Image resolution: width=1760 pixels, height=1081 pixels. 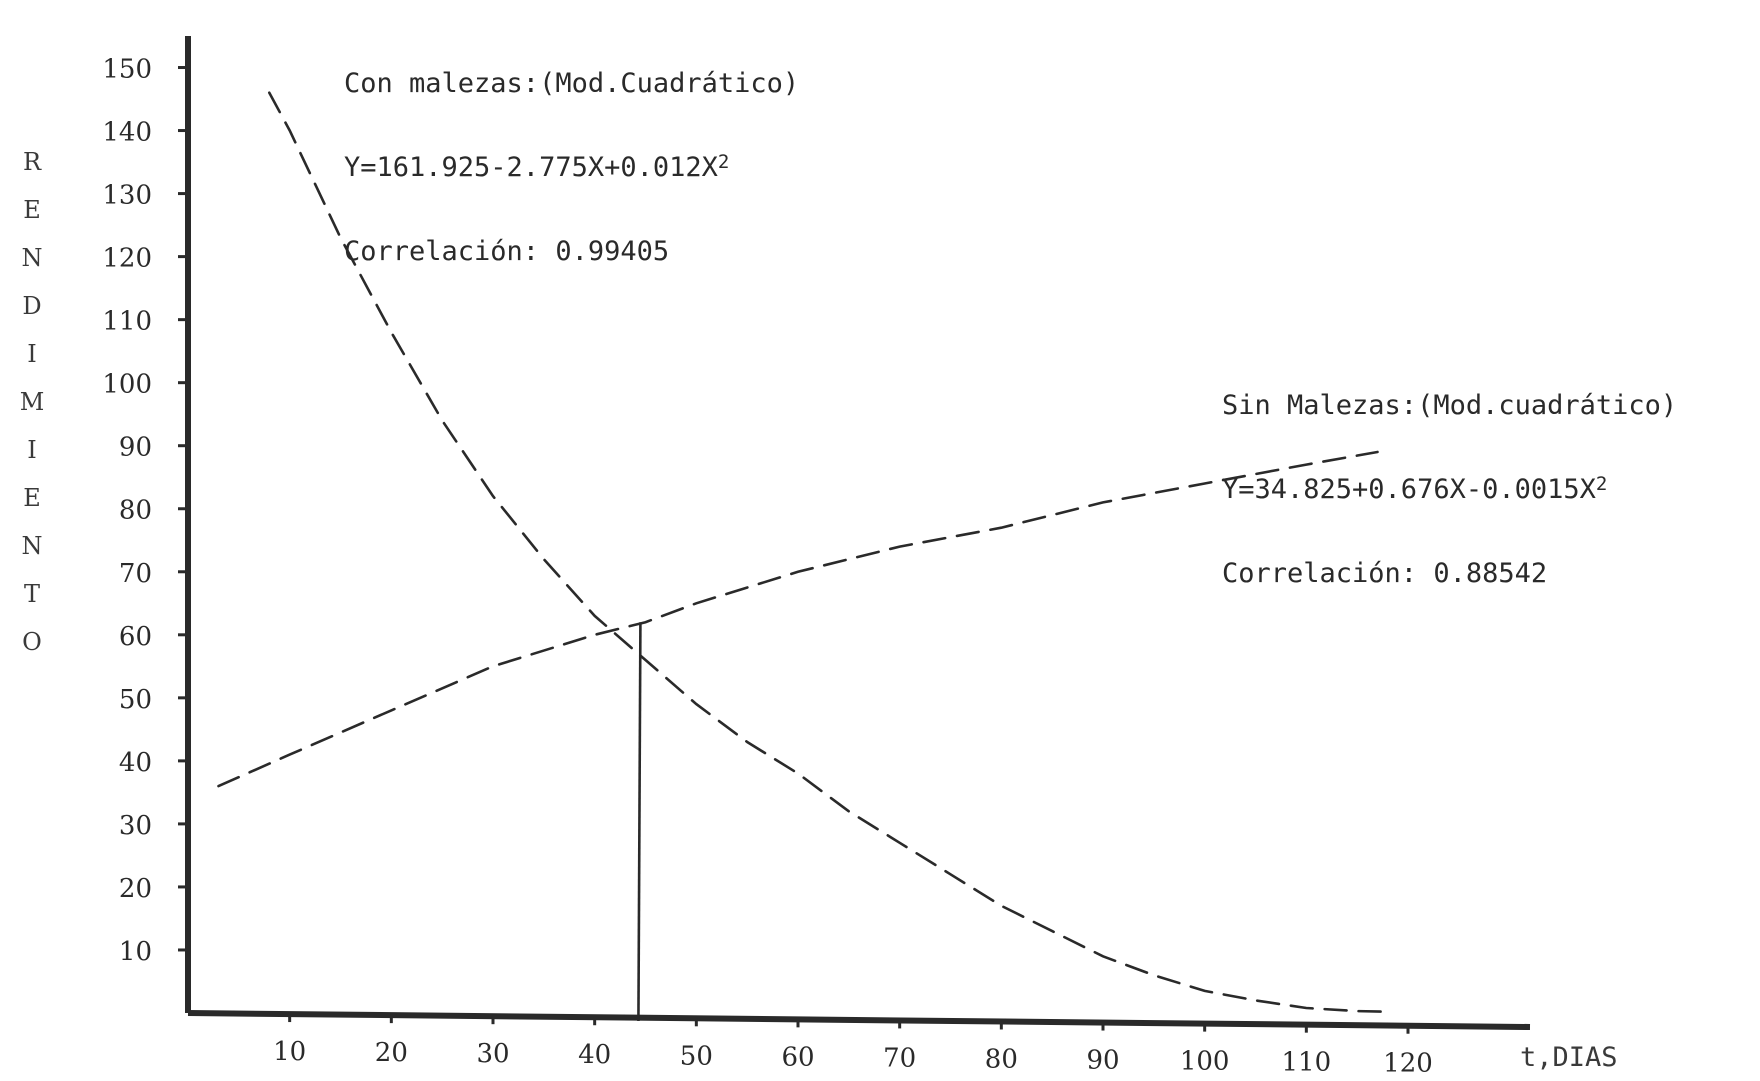 What do you see at coordinates (1001, 1059) in the screenshot?
I see `x-tick-label-80: 80` at bounding box center [1001, 1059].